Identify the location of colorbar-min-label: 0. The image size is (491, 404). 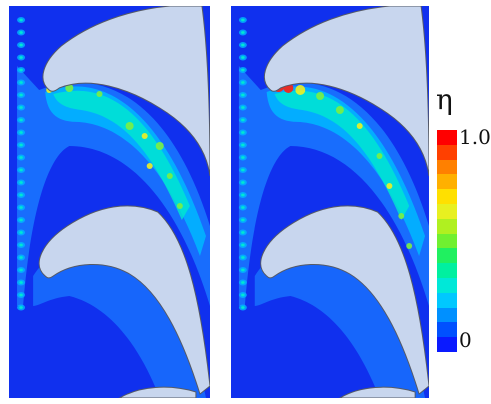
(465, 340).